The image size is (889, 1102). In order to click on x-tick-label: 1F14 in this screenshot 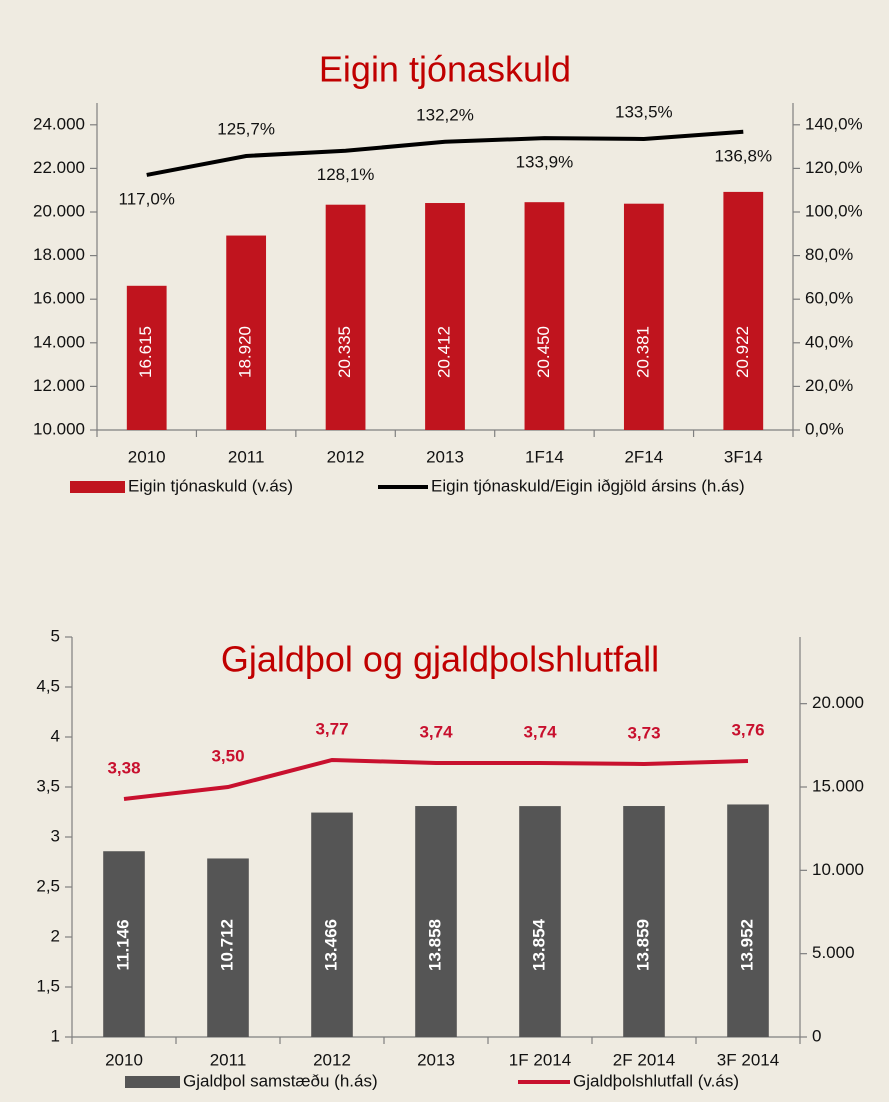, I will do `click(544, 456)`.